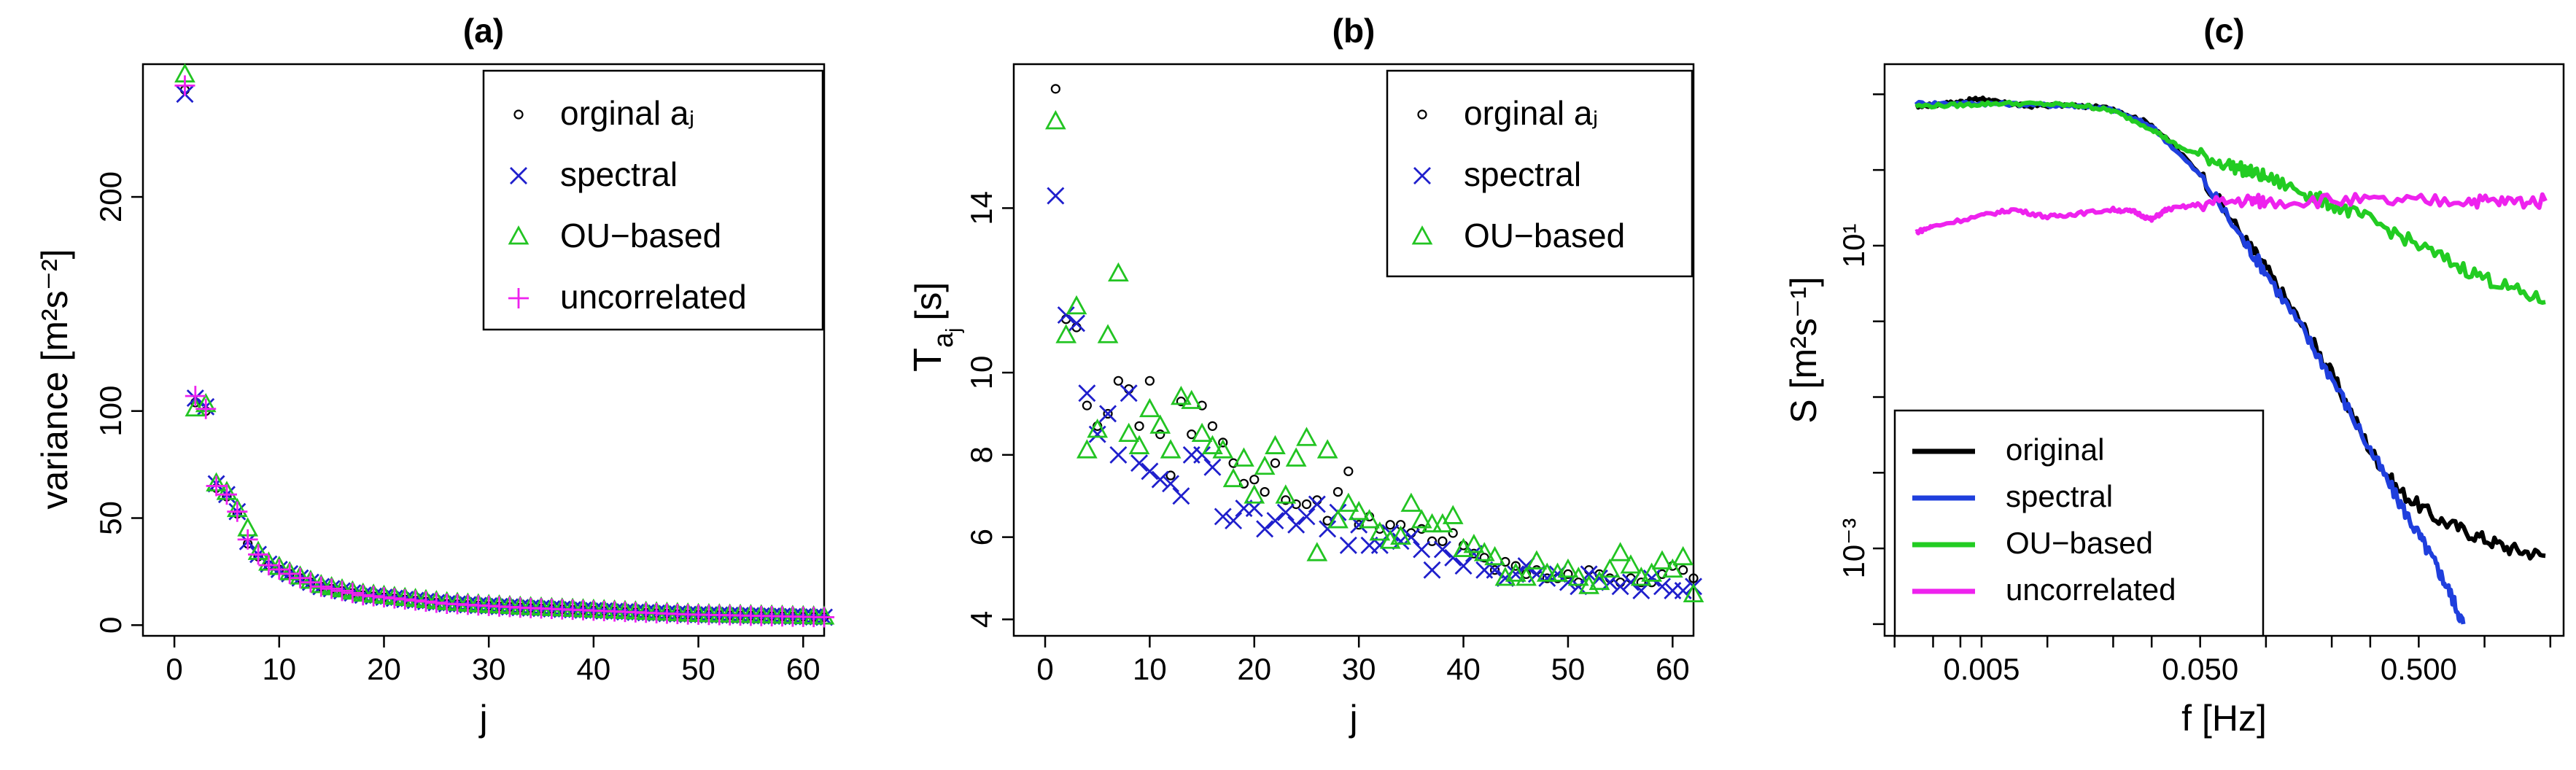  I want to click on legend-label: uncorrelated, so click(2091, 589).